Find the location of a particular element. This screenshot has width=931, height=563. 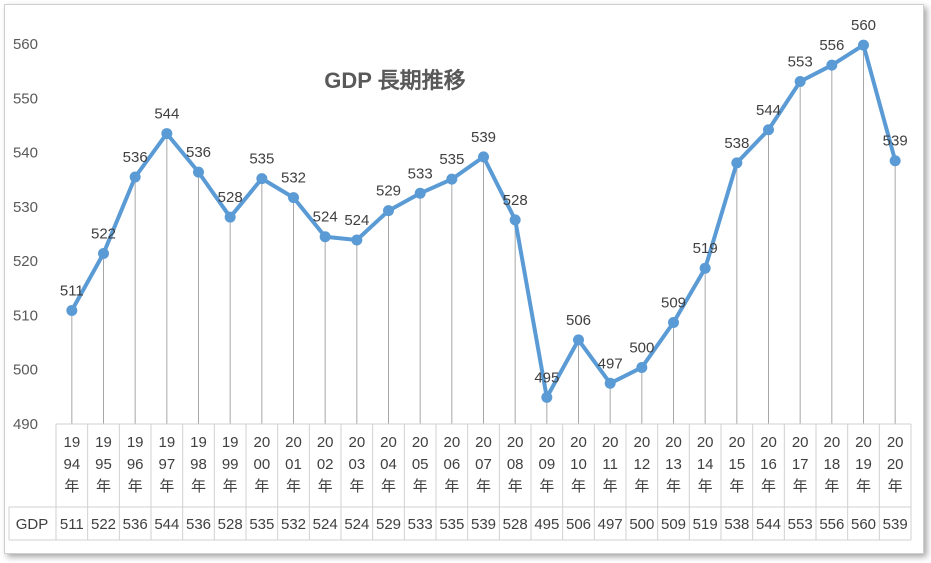

data-label: 556 is located at coordinates (831, 45).